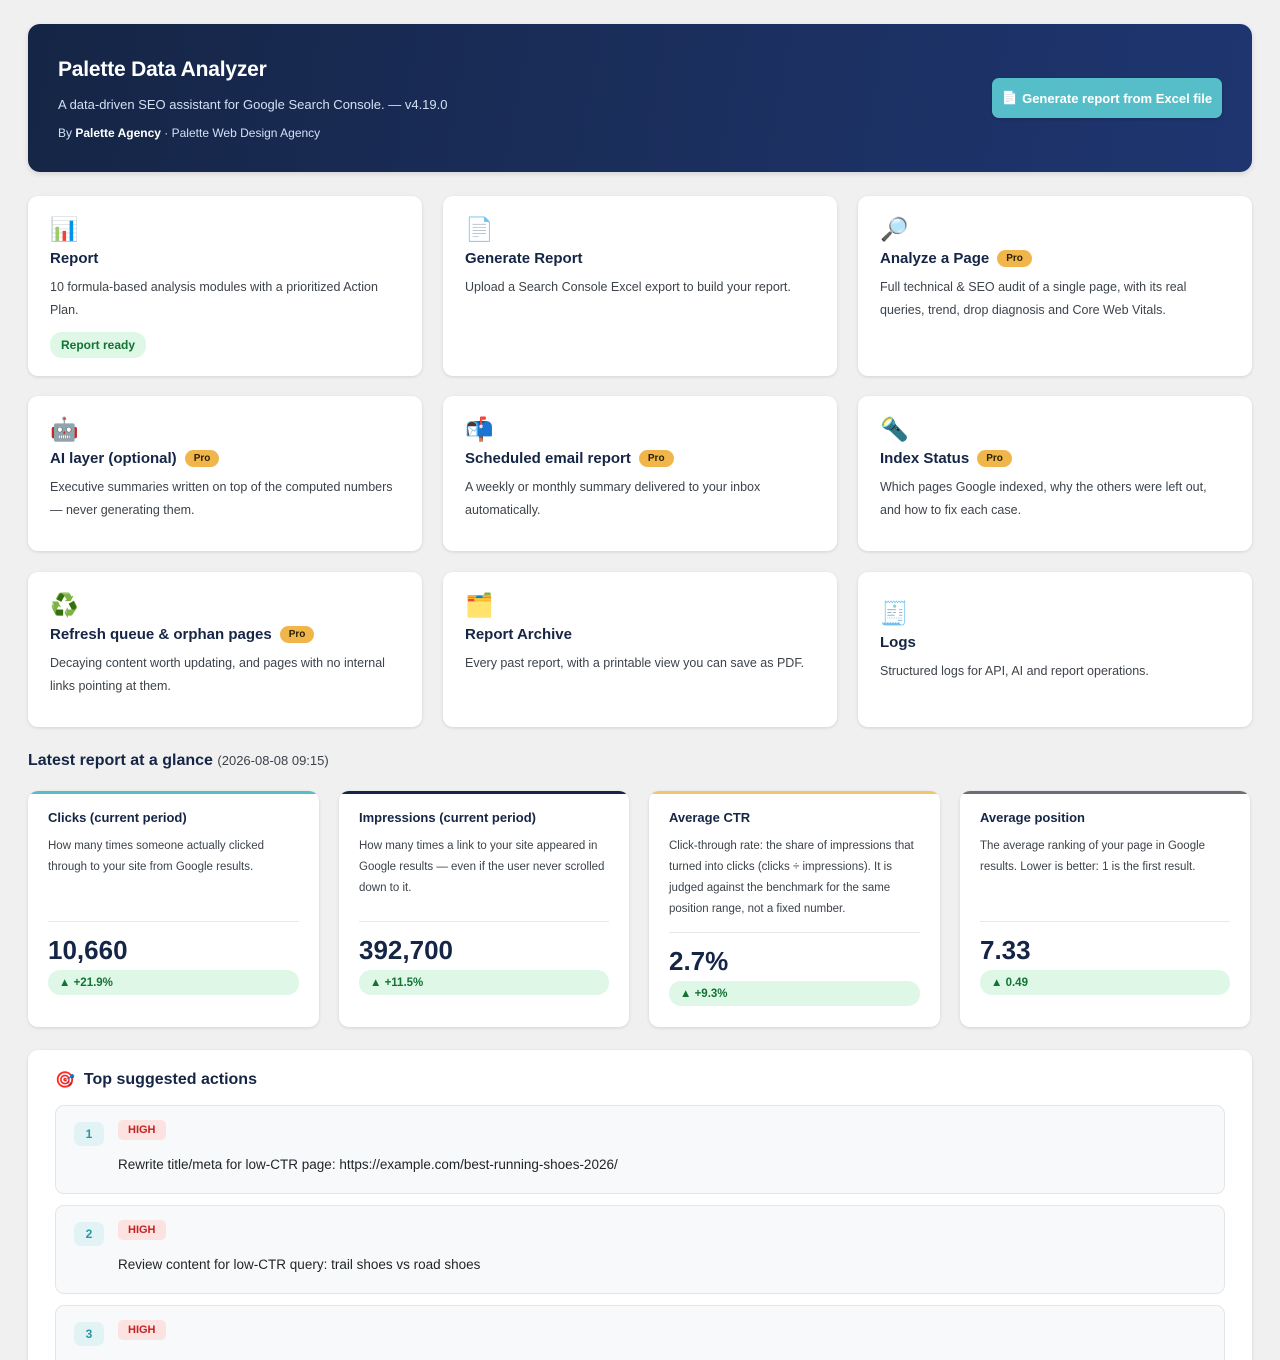 The image size is (1280, 1360). I want to click on generate-report-button: 📄 Generate report from Excel file, so click(1107, 98).